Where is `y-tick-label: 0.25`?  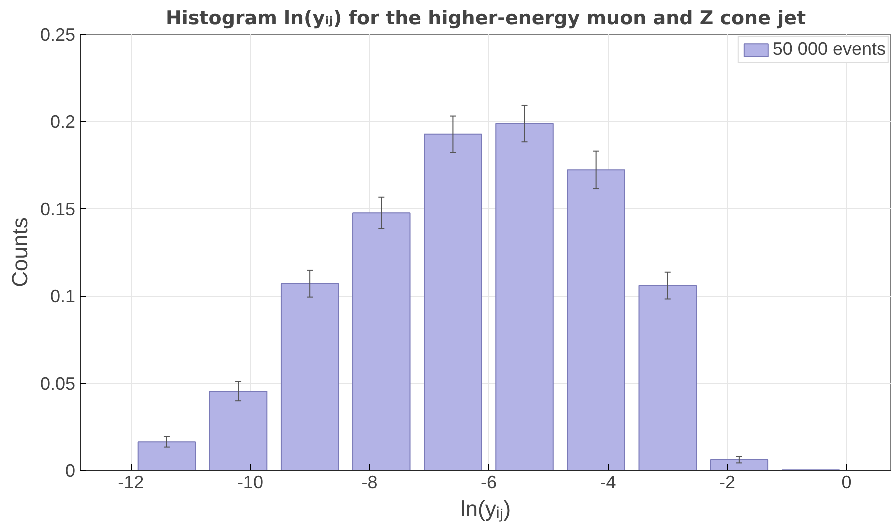 y-tick-label: 0.25 is located at coordinates (58, 35).